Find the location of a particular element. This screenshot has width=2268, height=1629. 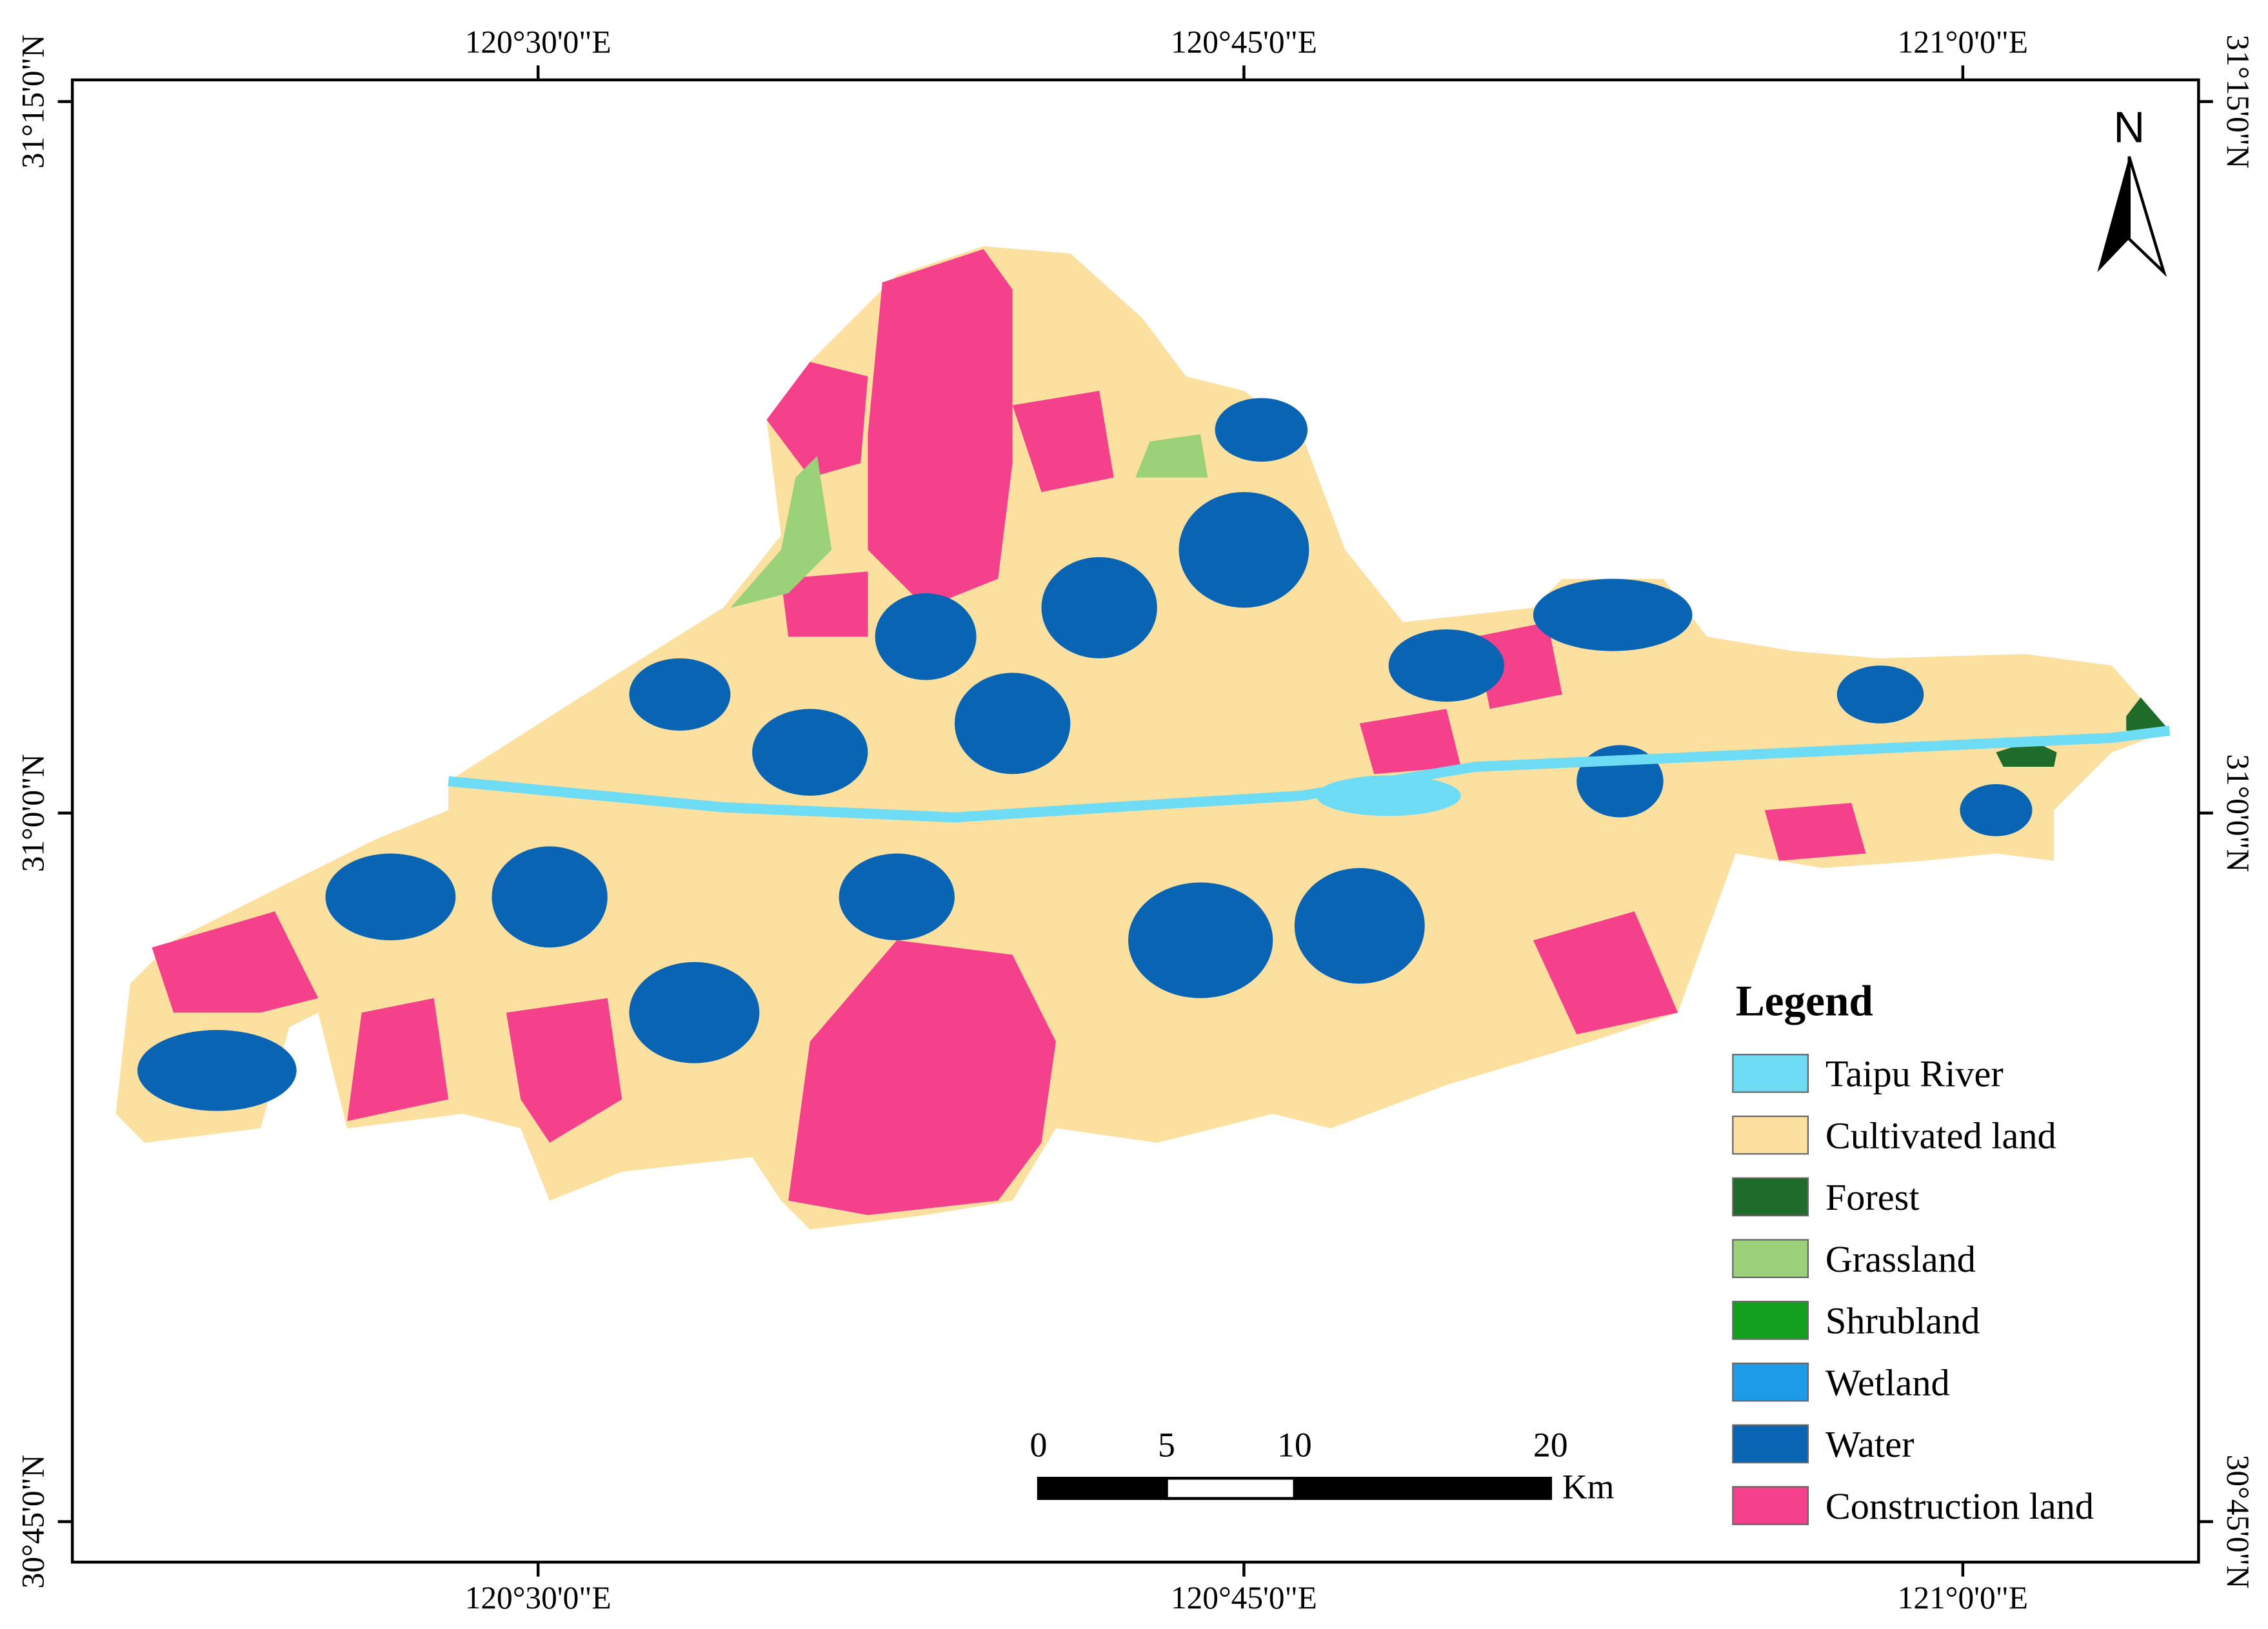

arrow-left is located at coordinates (2113, 215).